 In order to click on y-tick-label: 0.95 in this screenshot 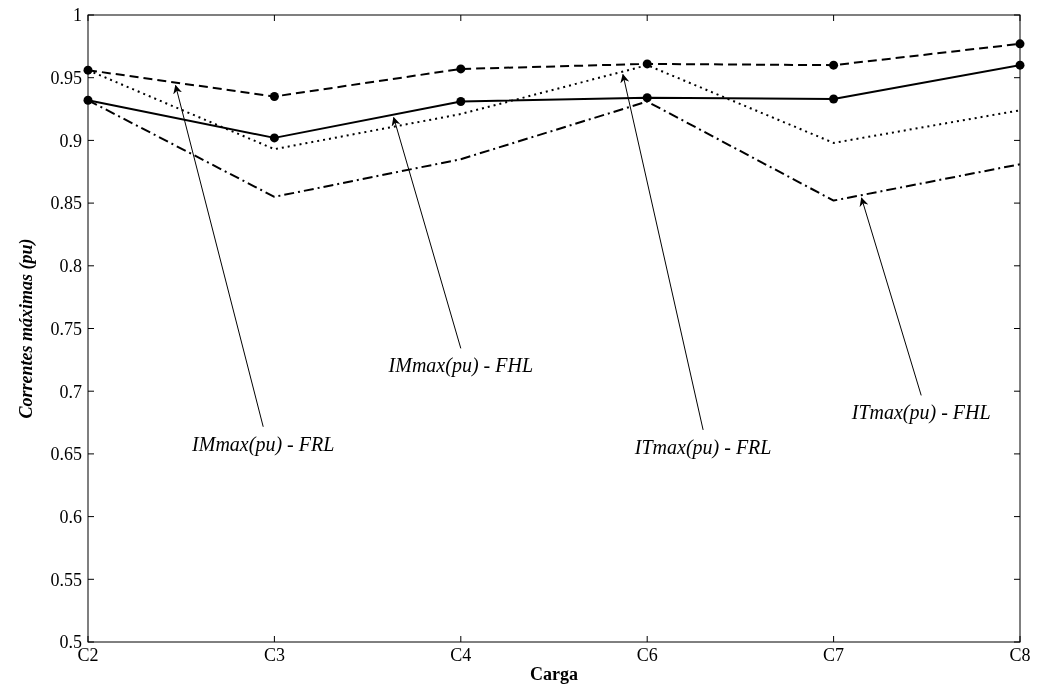, I will do `click(66, 78)`.